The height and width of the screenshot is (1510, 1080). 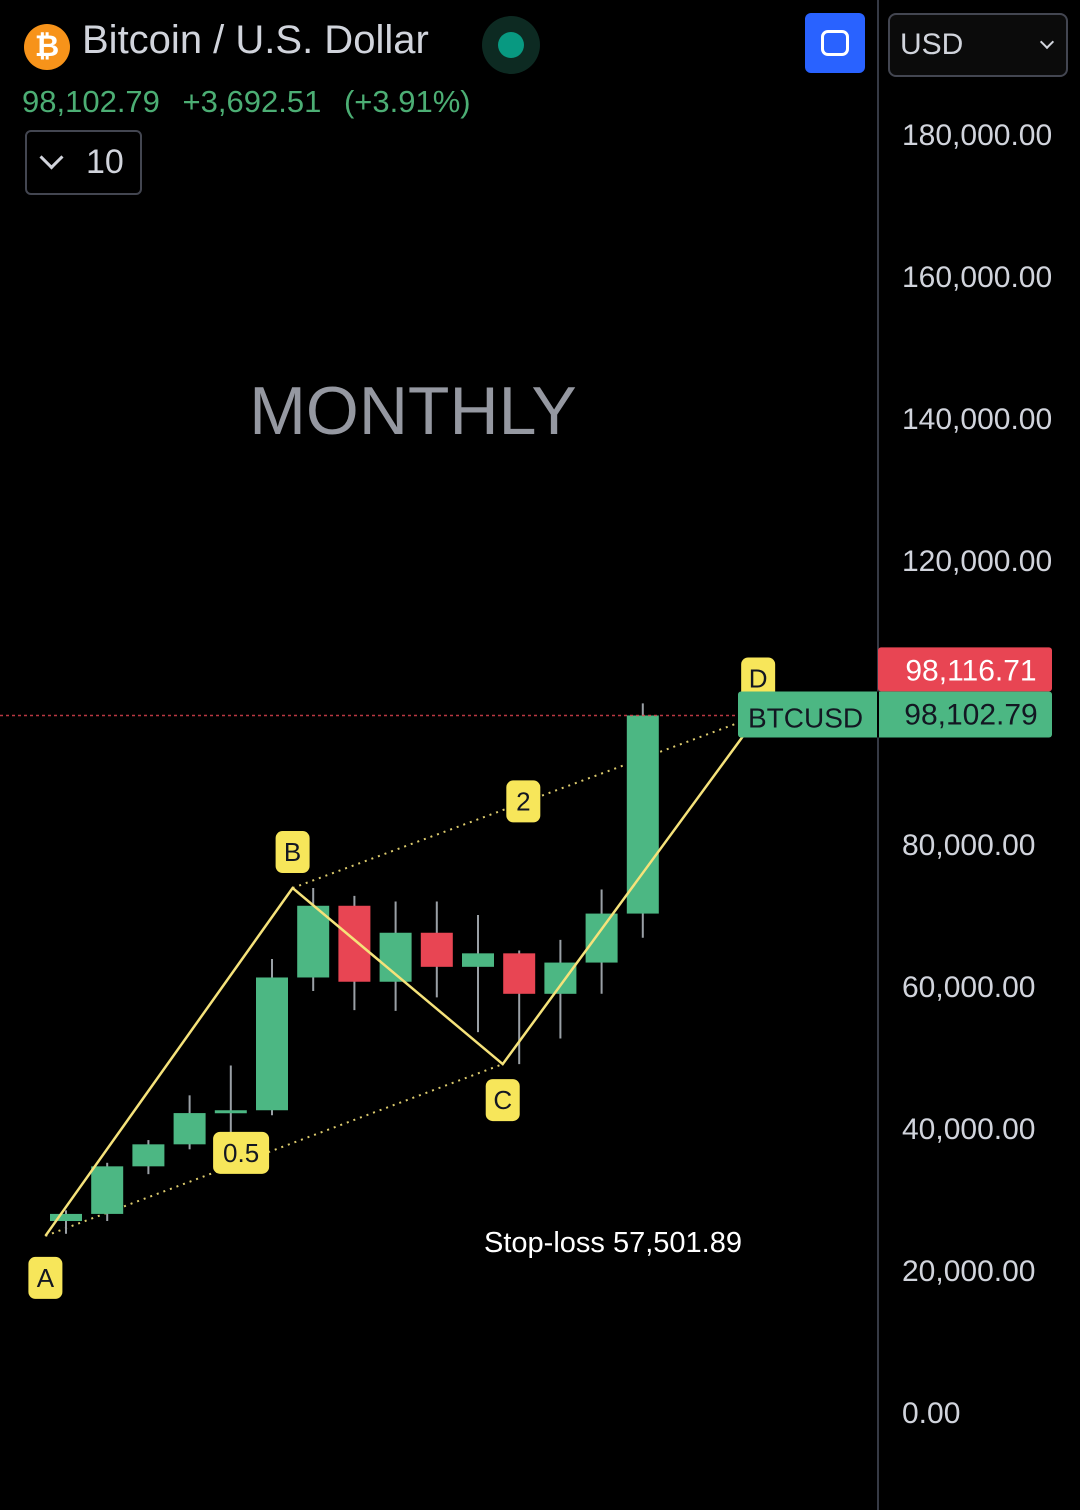 I want to click on stop-loss-annotation: Stop-loss 57,501.89, so click(x=613, y=1243).